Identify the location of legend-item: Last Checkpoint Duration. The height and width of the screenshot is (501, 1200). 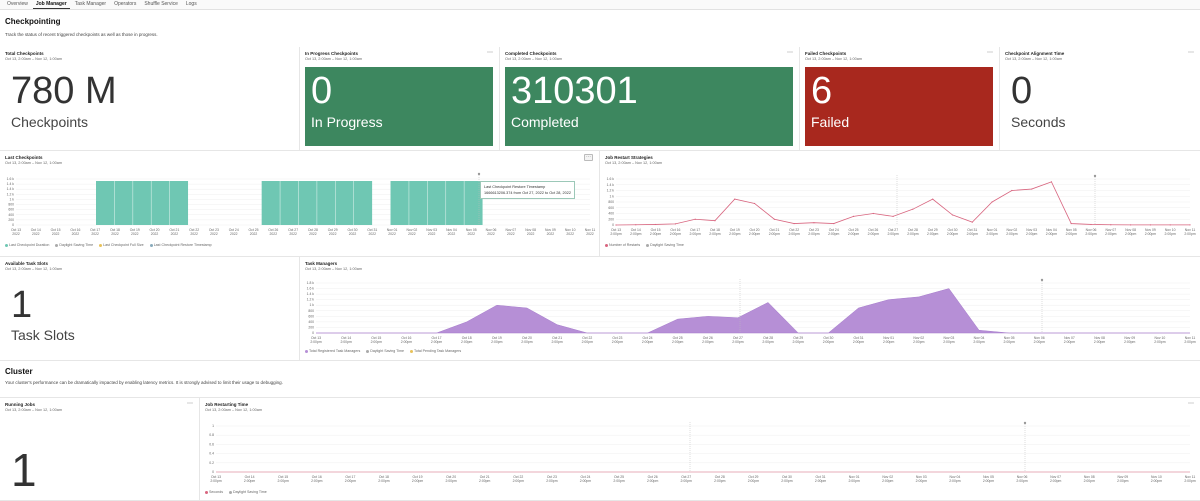
(27, 245).